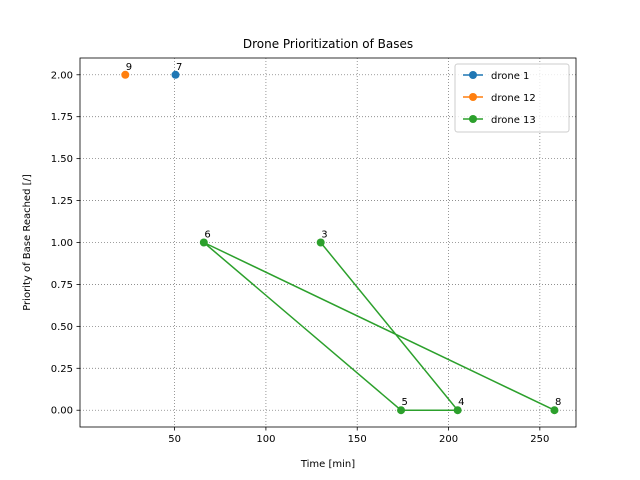 This screenshot has width=640, height=480. I want to click on point-label: 4, so click(461, 402).